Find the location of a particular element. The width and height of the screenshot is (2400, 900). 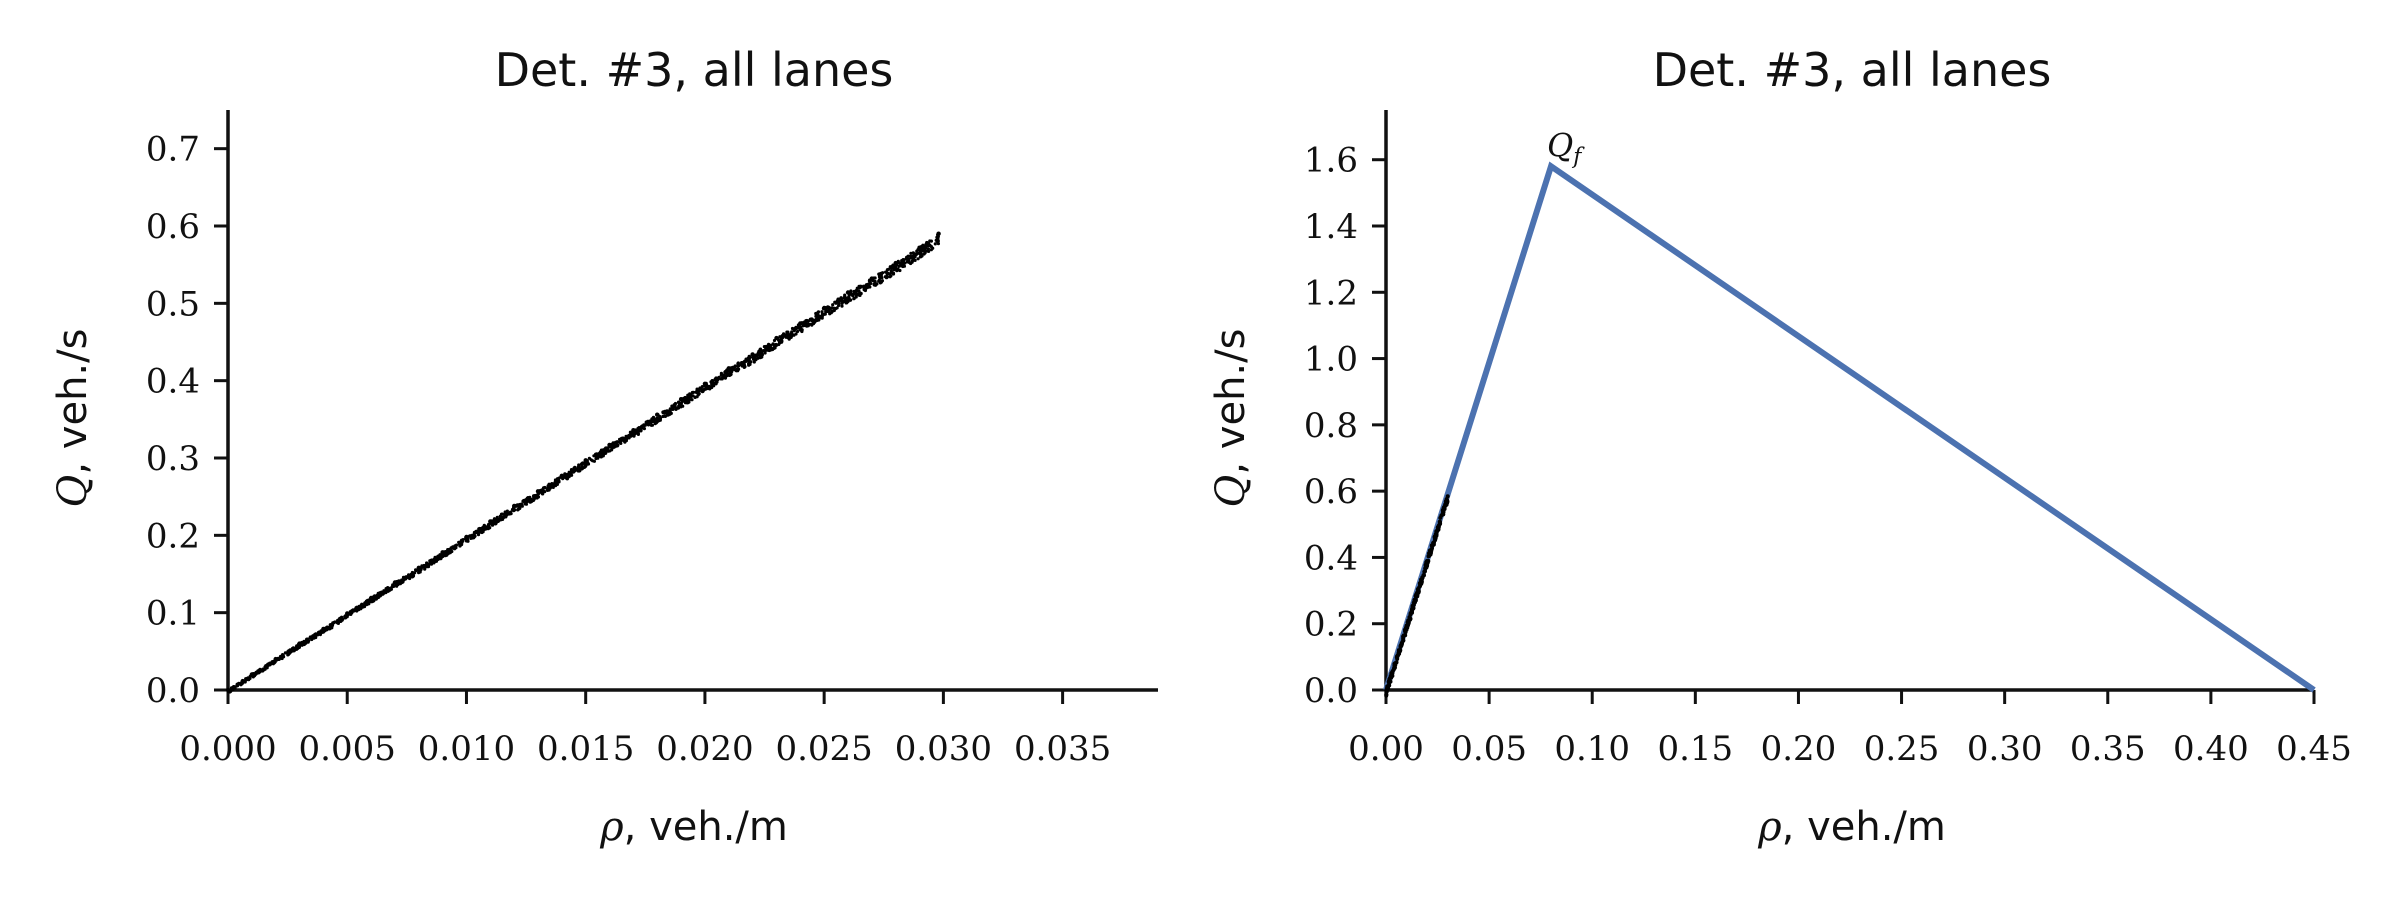

chart-right-y-tick-label: 1.4 is located at coordinates (1331, 227).